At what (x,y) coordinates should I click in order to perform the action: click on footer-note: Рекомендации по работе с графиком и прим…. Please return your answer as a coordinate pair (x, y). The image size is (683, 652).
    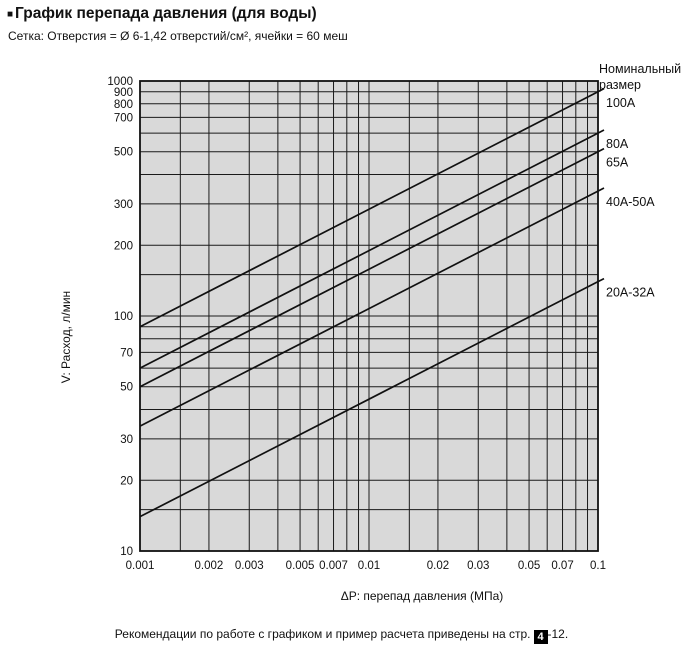
    Looking at the image, I should click on (341, 635).